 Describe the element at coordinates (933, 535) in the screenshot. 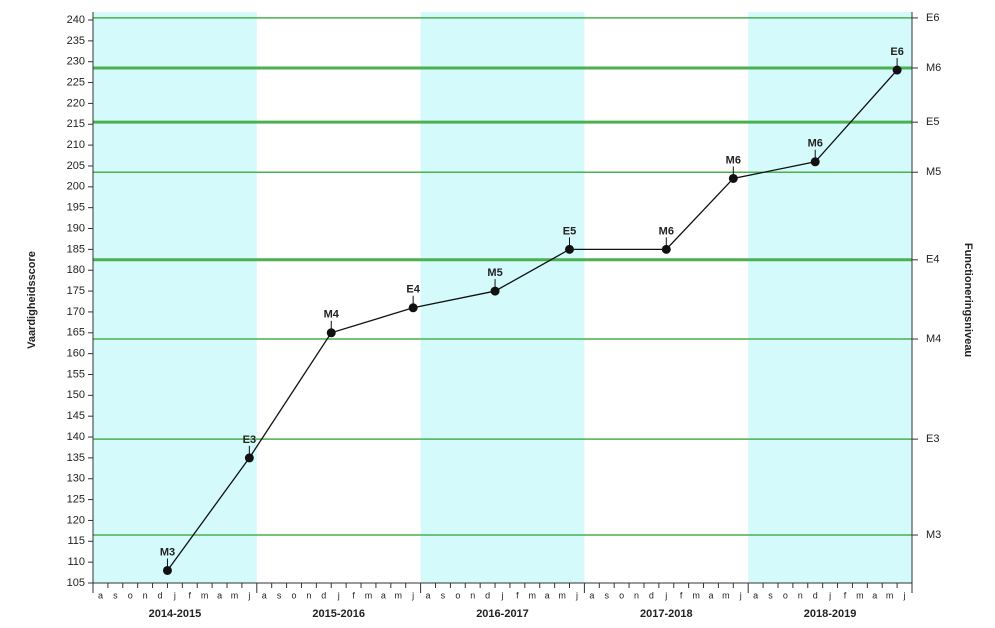

I see `y2-tick-label: M3` at that location.